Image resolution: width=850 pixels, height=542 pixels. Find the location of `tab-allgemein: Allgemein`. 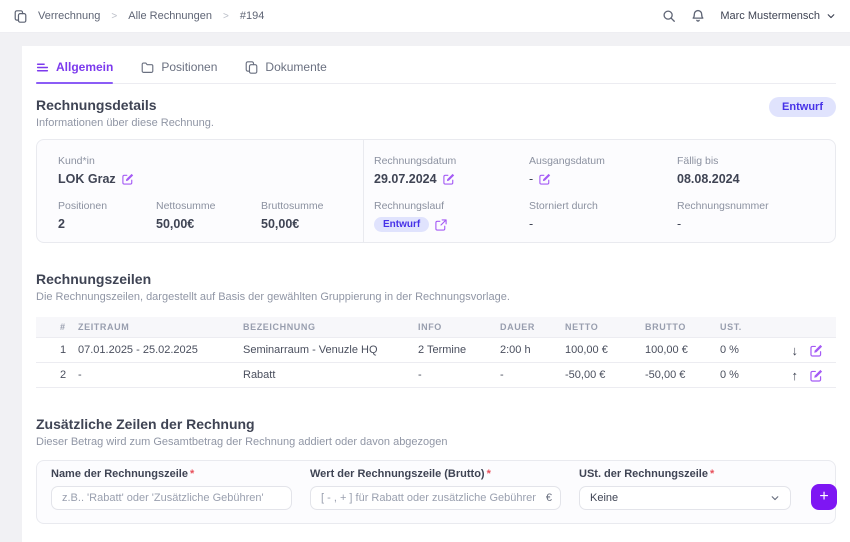

tab-allgemein: Allgemein is located at coordinates (75, 72).